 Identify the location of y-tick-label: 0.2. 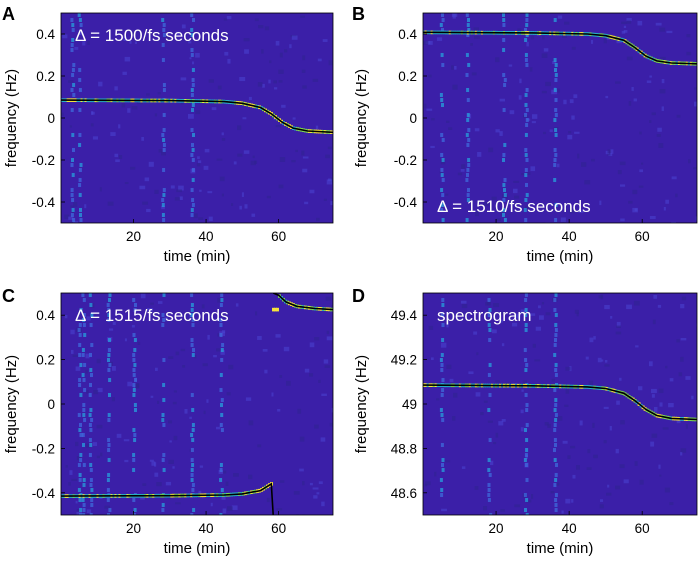
(45, 360).